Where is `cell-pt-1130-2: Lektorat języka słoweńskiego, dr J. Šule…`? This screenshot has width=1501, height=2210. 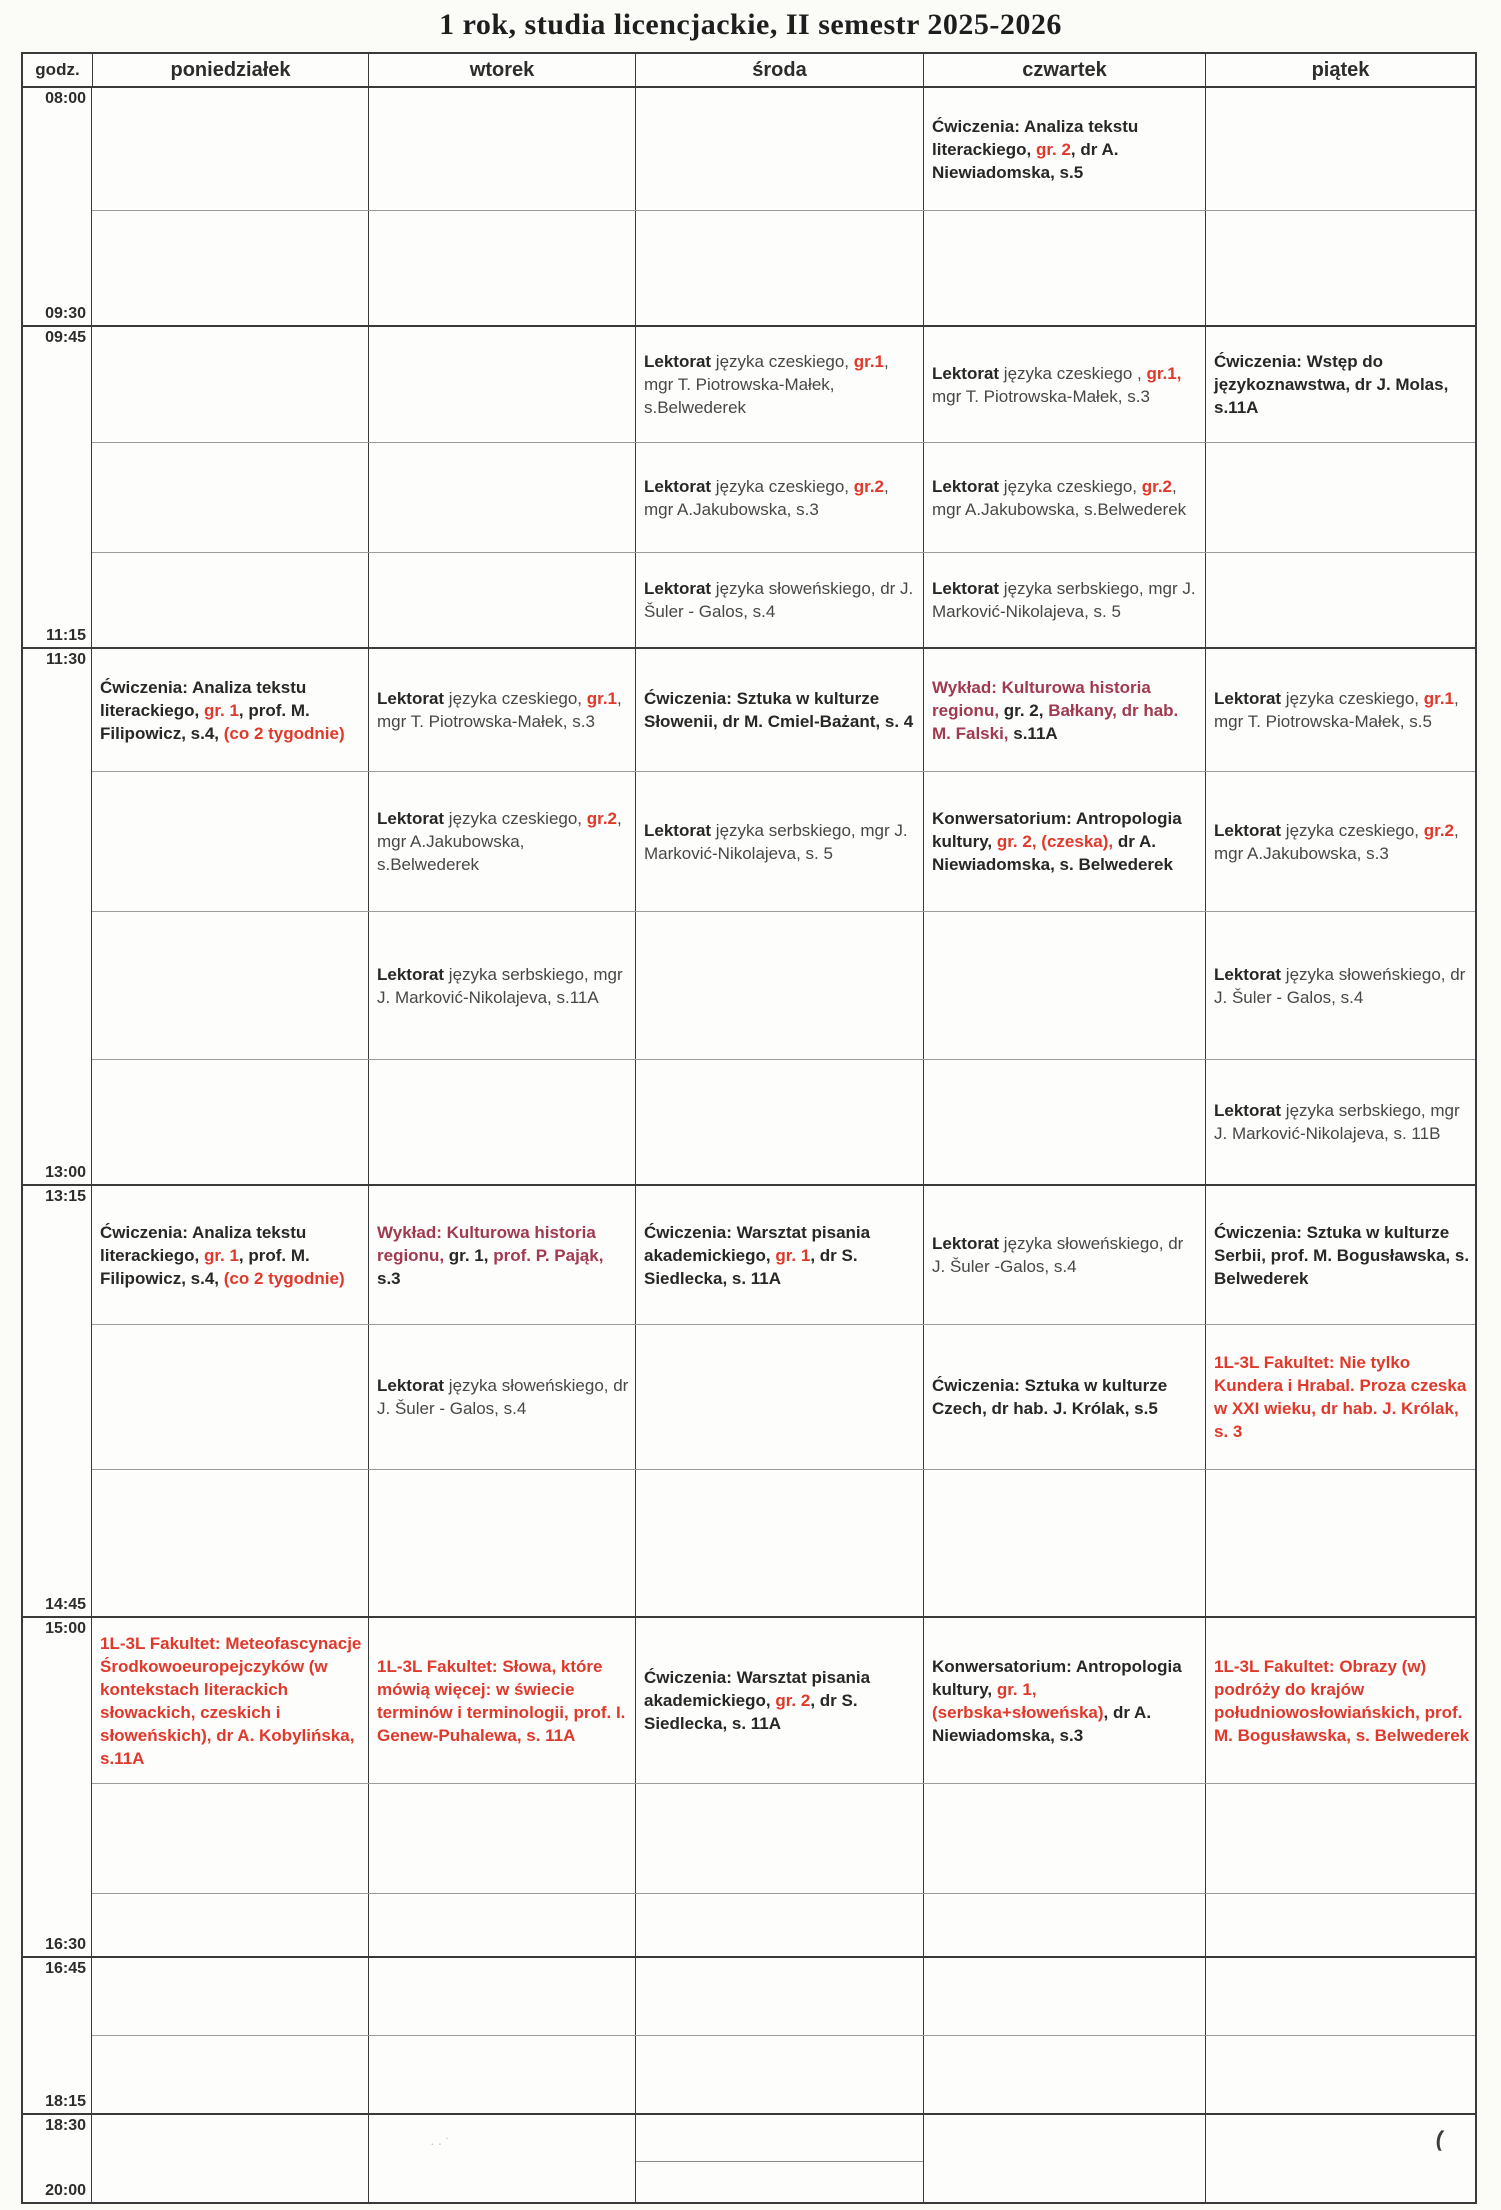 cell-pt-1130-2: Lektorat języka słoweńskiego, dr J. Šule… is located at coordinates (1340, 985).